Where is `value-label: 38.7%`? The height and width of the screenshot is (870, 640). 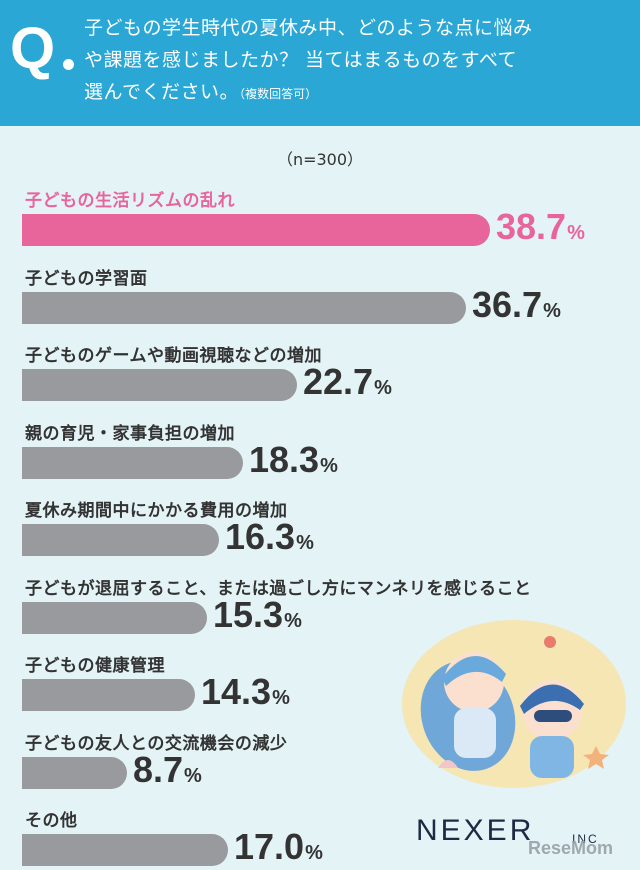 value-label: 38.7% is located at coordinates (540, 227).